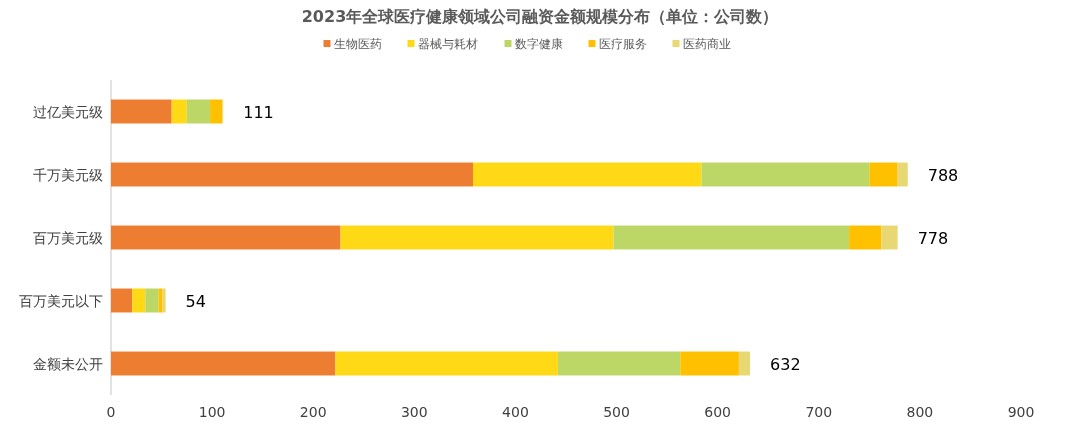  I want to click on x-tick-label: 600, so click(718, 412).